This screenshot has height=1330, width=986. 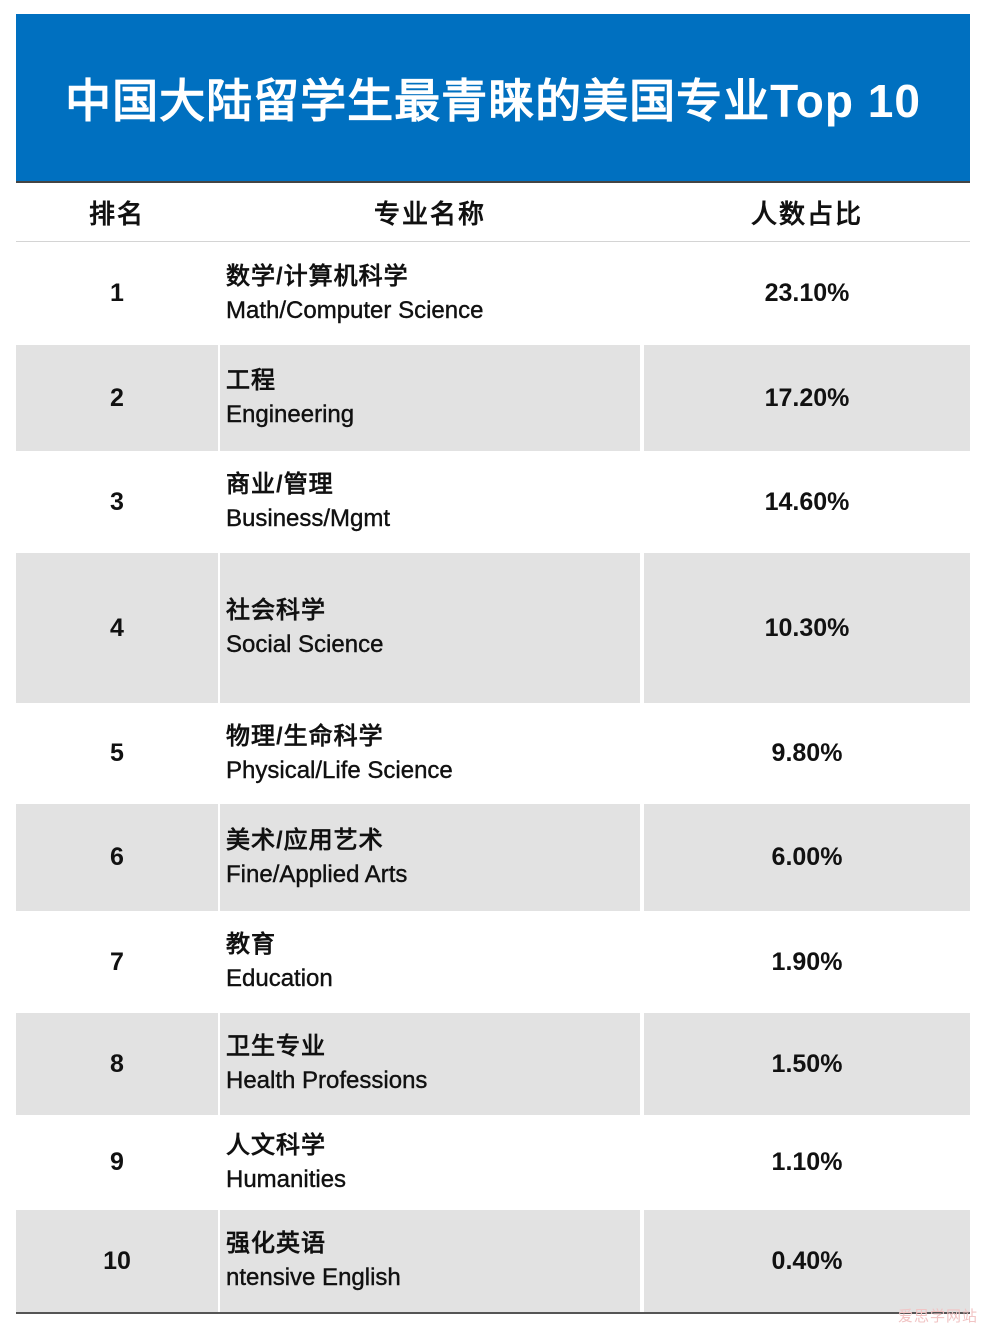 What do you see at coordinates (286, 1179) in the screenshot?
I see `major-name-en: Humanities` at bounding box center [286, 1179].